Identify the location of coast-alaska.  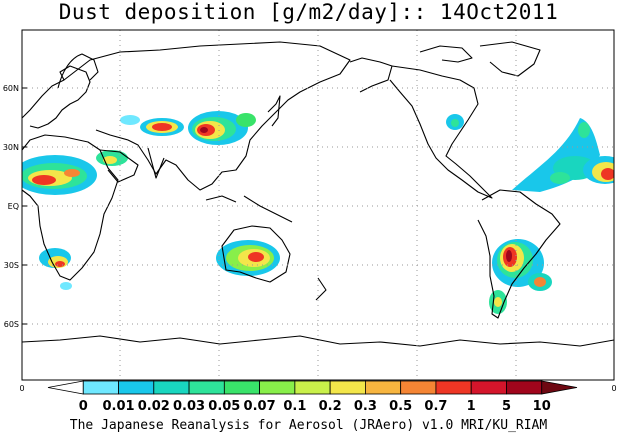
(371, 75).